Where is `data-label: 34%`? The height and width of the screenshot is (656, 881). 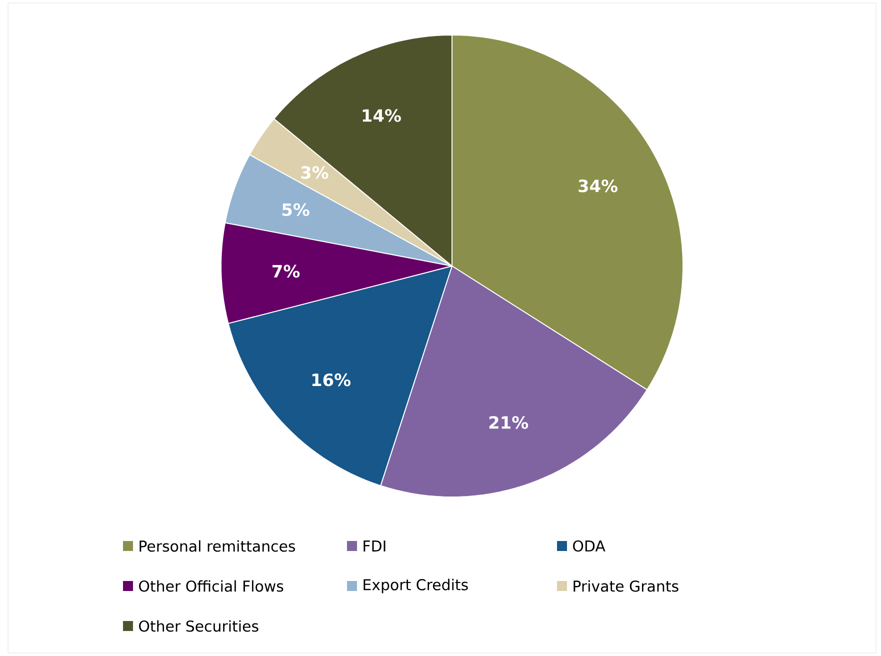
data-label: 34% is located at coordinates (598, 185).